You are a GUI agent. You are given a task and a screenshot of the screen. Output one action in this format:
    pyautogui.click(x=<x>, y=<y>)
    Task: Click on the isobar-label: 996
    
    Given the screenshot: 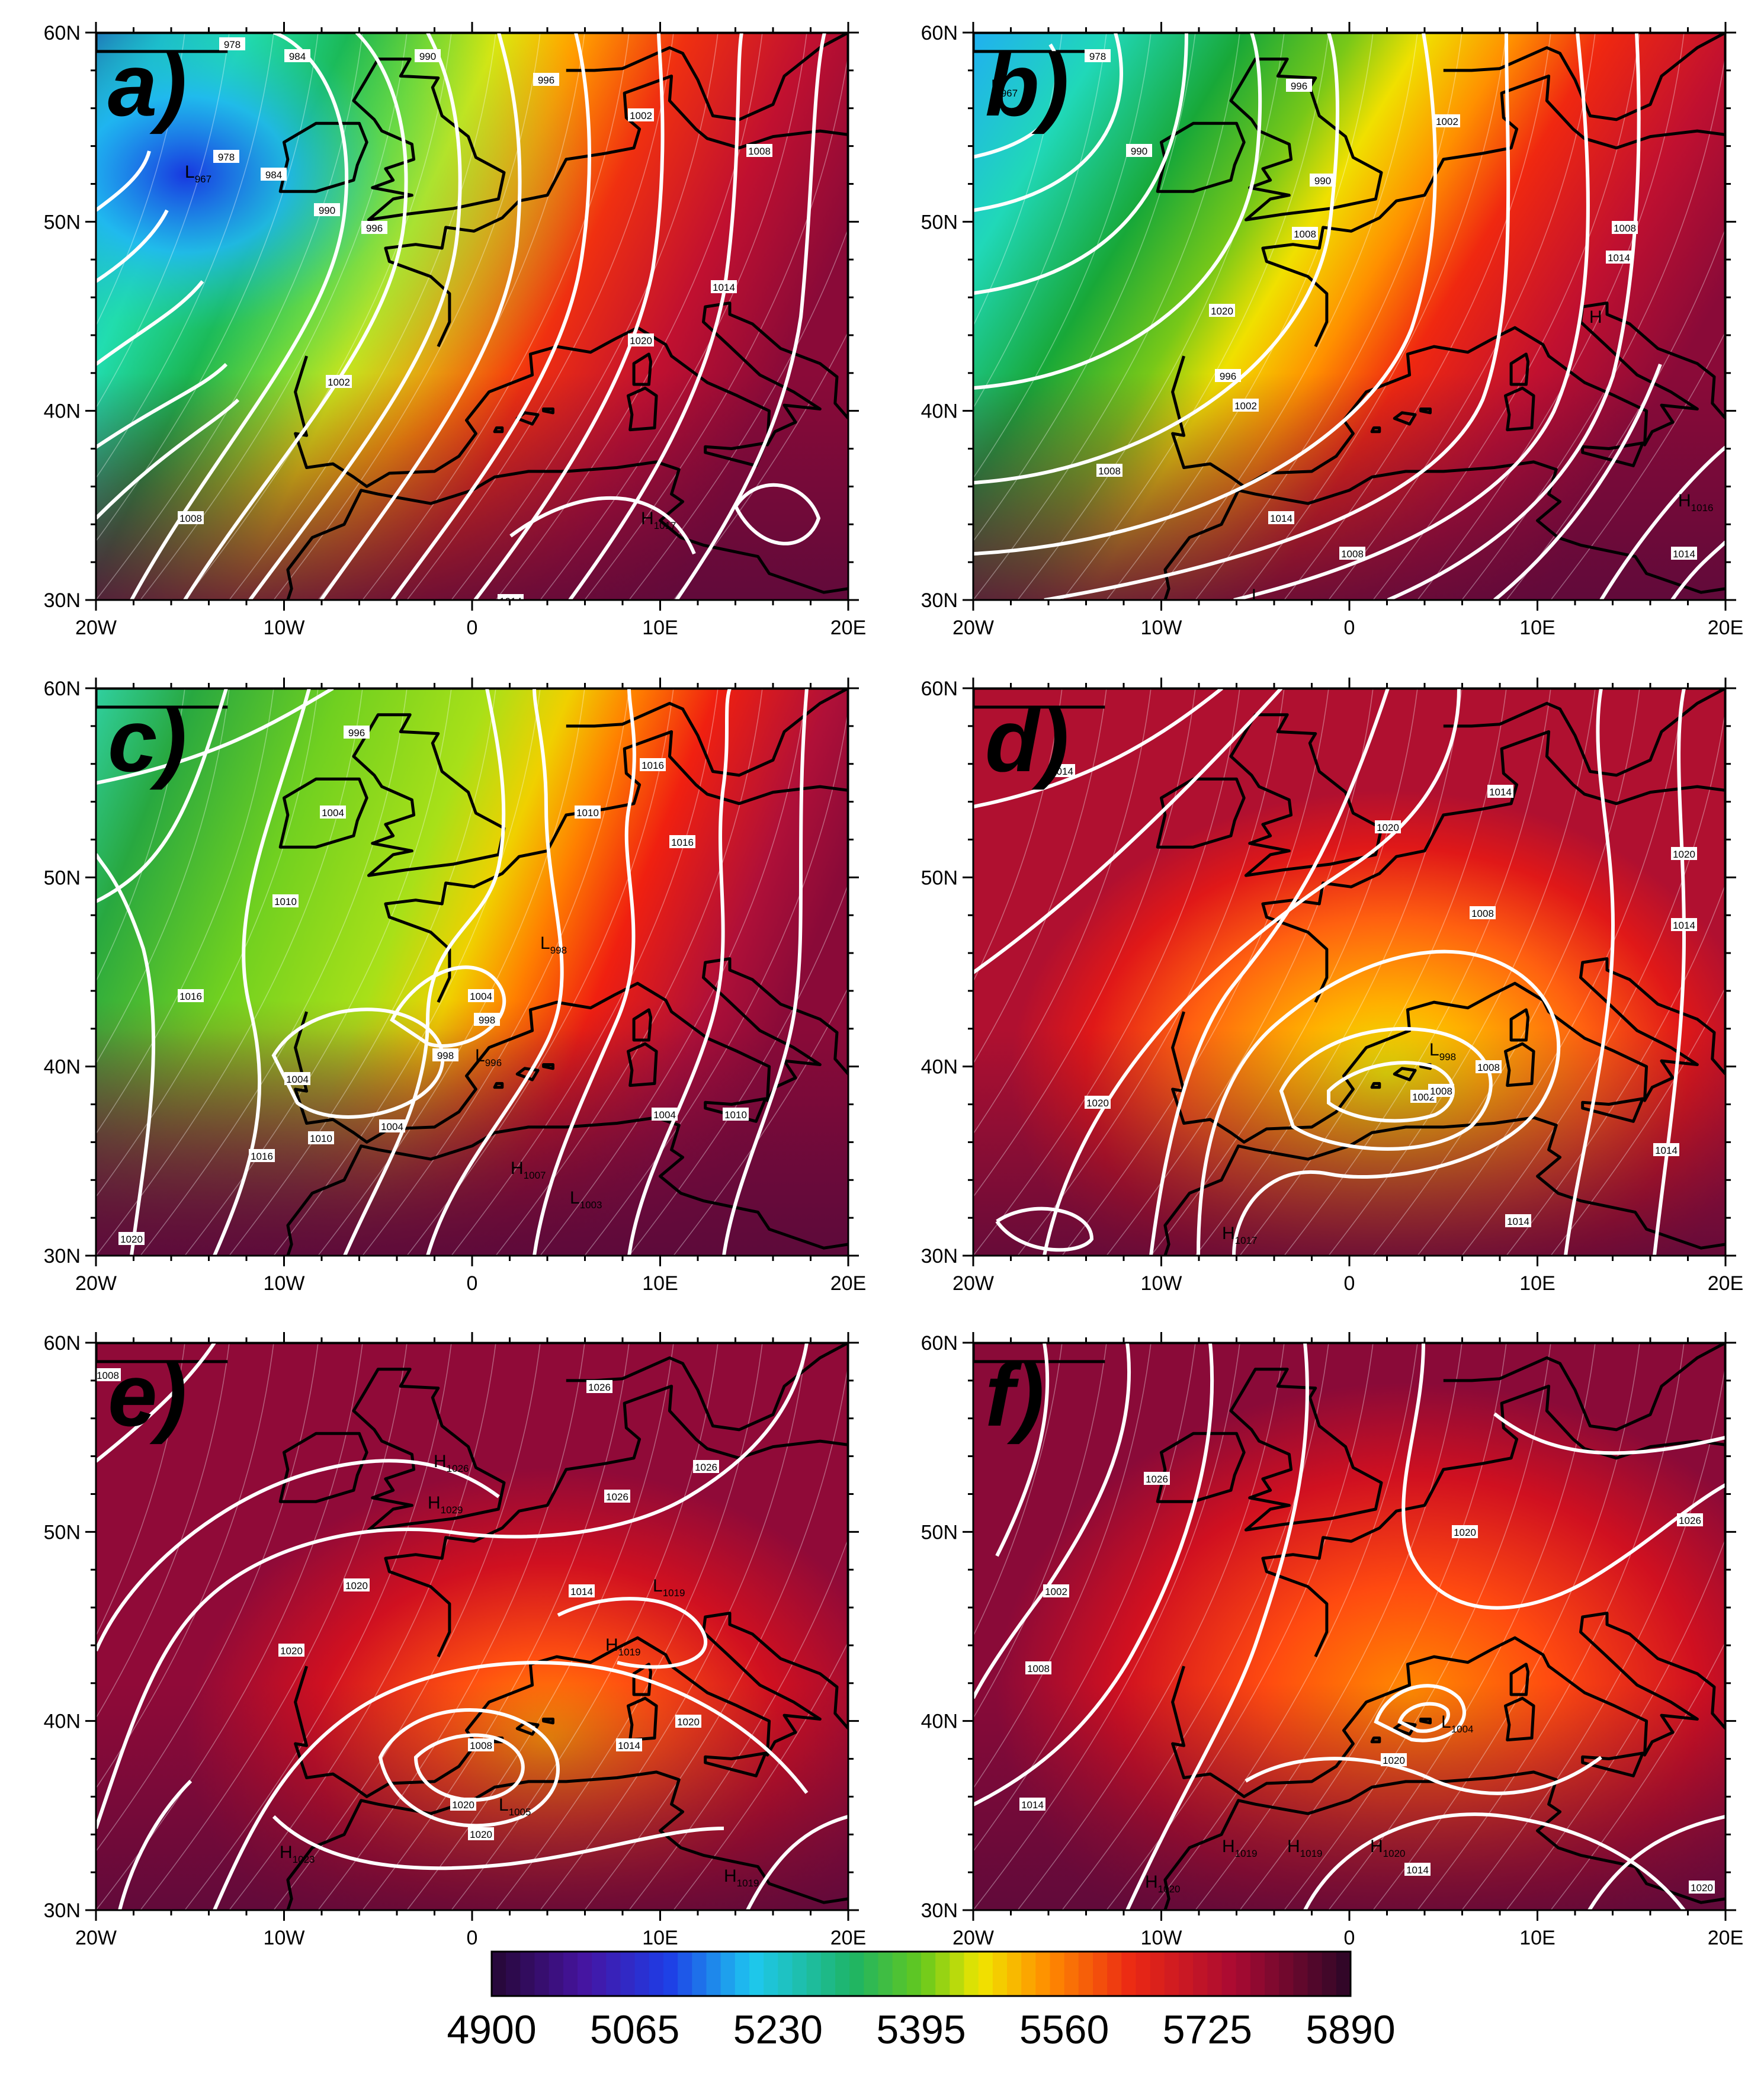 What is the action you would take?
    pyautogui.click(x=1228, y=375)
    